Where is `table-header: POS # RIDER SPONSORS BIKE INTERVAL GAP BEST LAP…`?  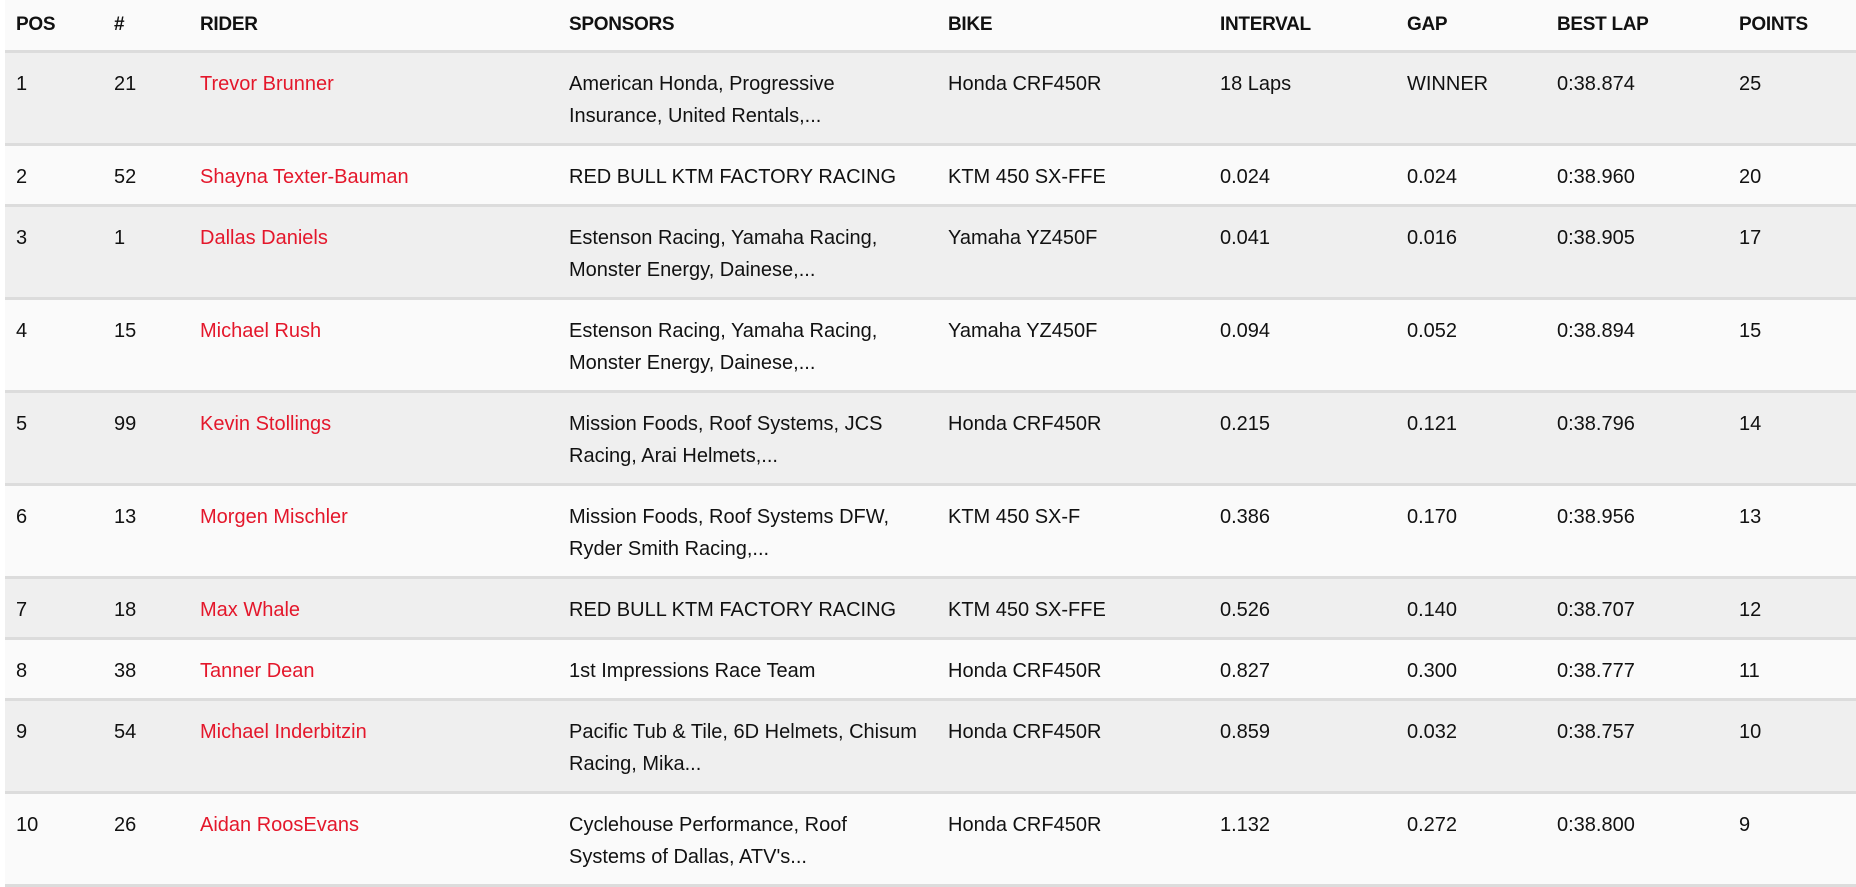
table-header: POS # RIDER SPONSORS BIKE INTERVAL GAP BEST LAP… is located at coordinates (930, 26).